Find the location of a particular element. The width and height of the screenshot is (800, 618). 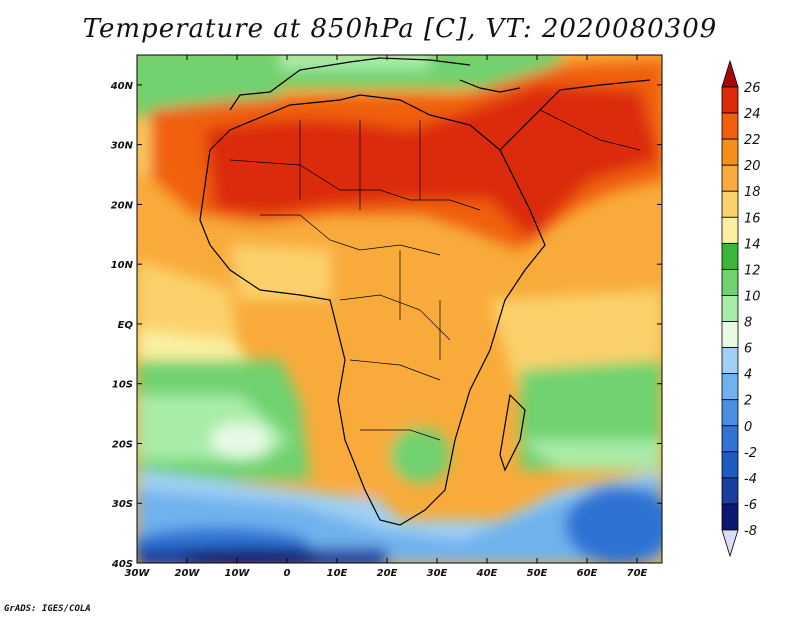

colorbar-label: 8 is located at coordinates (748, 323).